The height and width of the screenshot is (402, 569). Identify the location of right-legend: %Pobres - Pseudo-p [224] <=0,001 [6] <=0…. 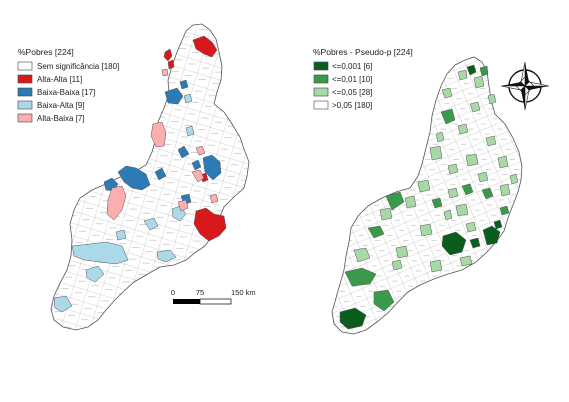
(363, 78).